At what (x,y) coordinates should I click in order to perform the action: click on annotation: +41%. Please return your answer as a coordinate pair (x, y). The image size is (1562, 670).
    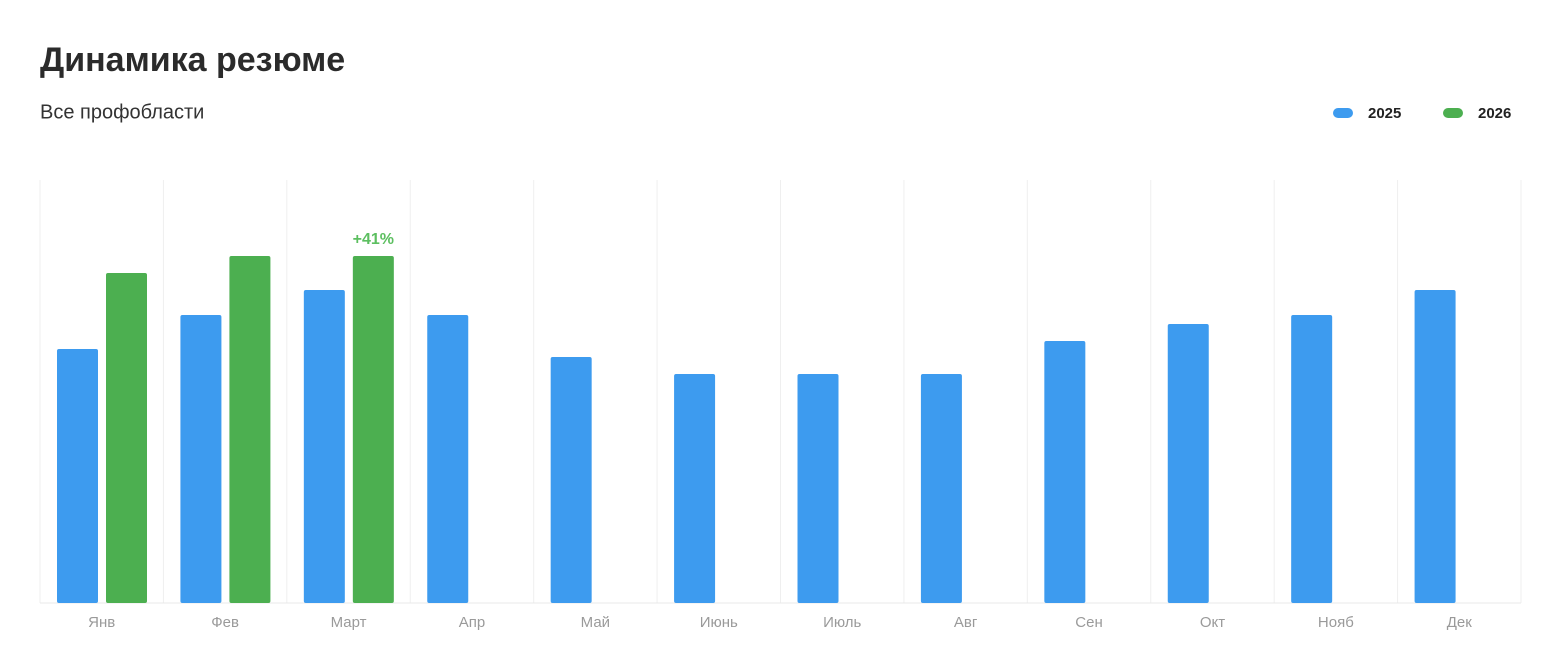
    Looking at the image, I should click on (373, 239).